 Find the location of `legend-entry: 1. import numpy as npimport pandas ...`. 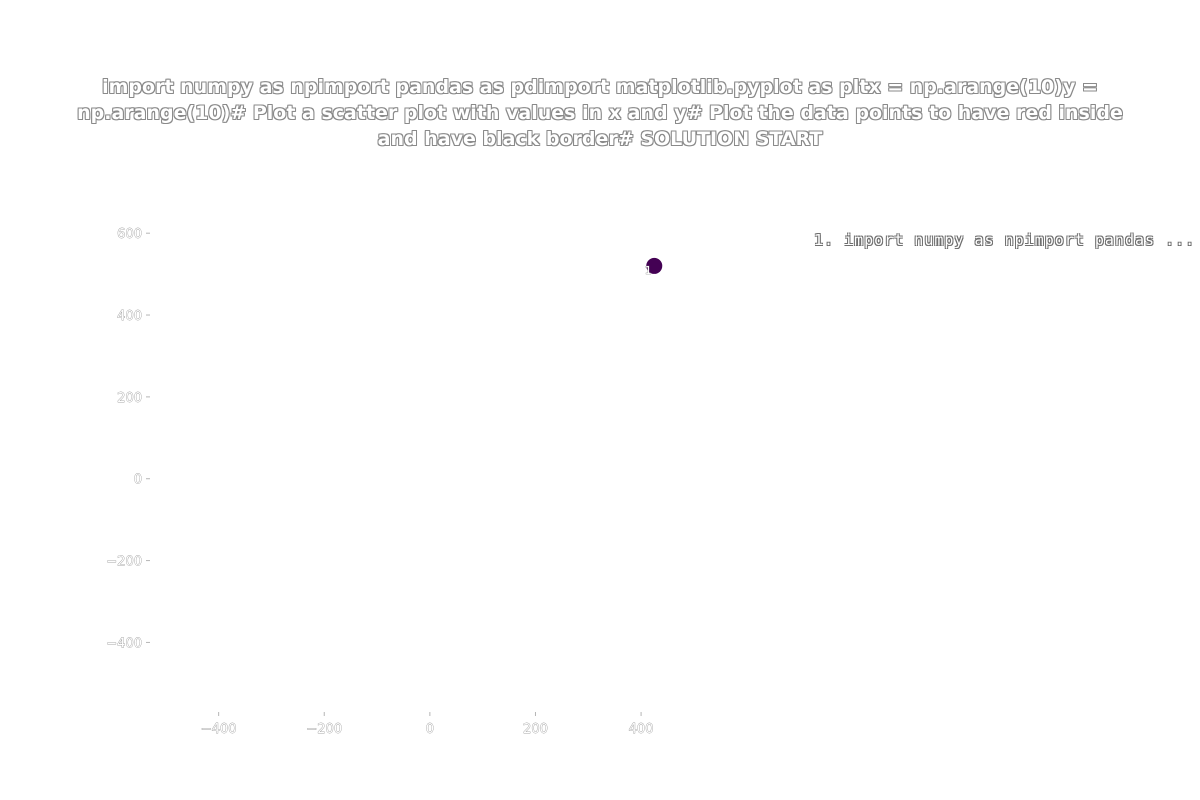

legend-entry: 1. import numpy as npimport pandas ... is located at coordinates (1005, 240).